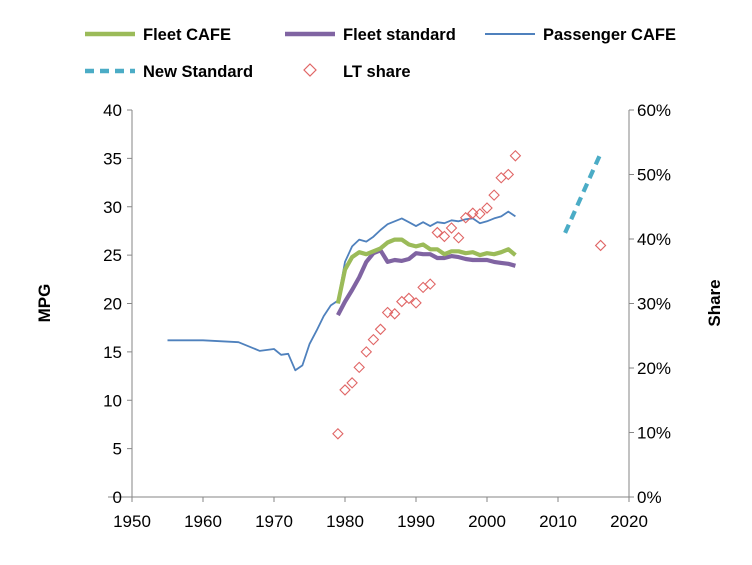  What do you see at coordinates (714, 302) in the screenshot?
I see `y2-axis-title: Share` at bounding box center [714, 302].